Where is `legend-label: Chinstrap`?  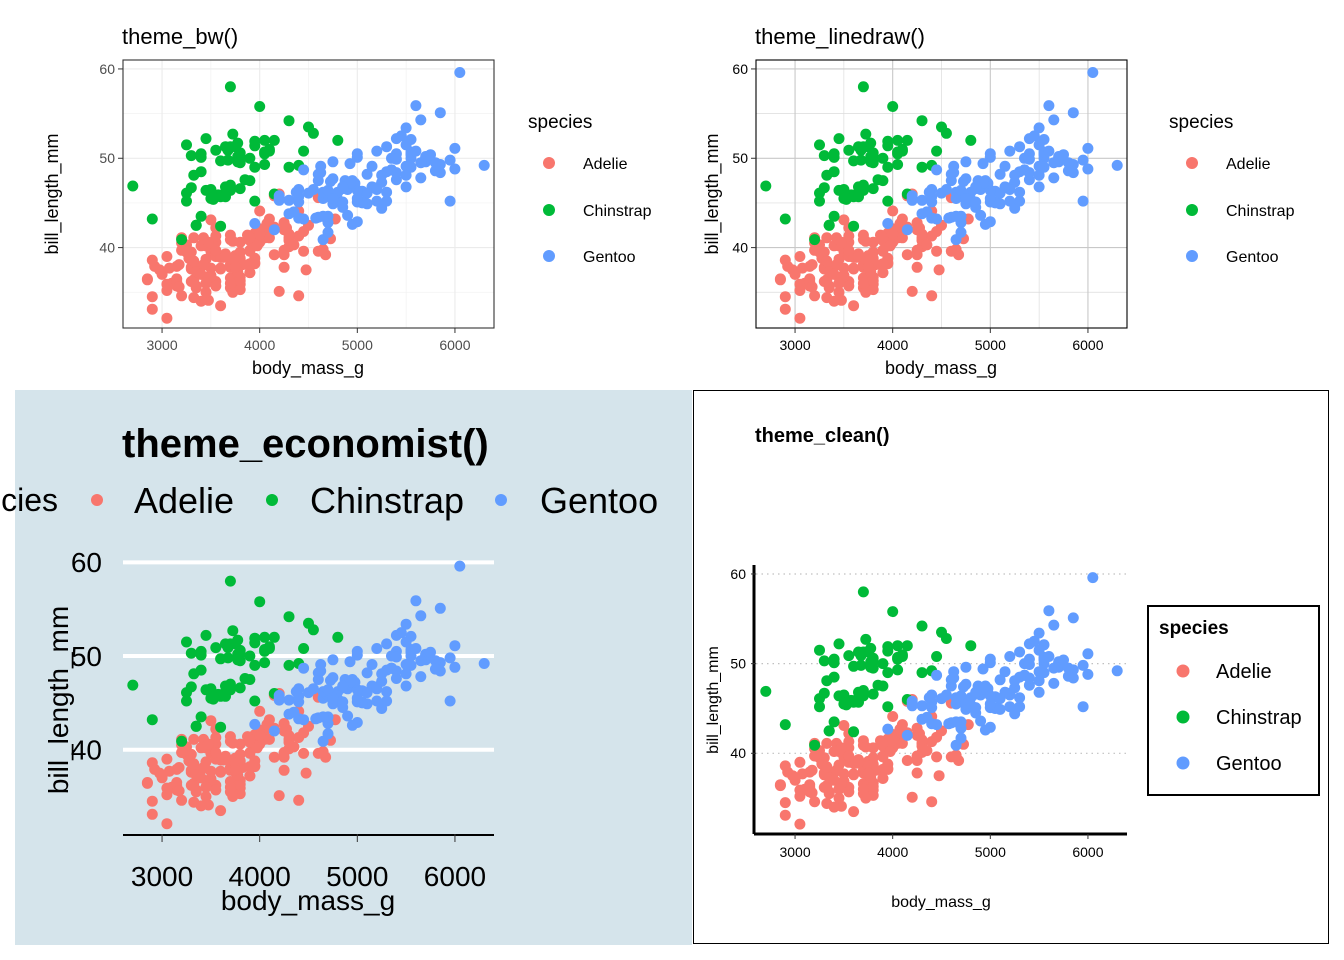
legend-label: Chinstrap is located at coordinates (617, 211).